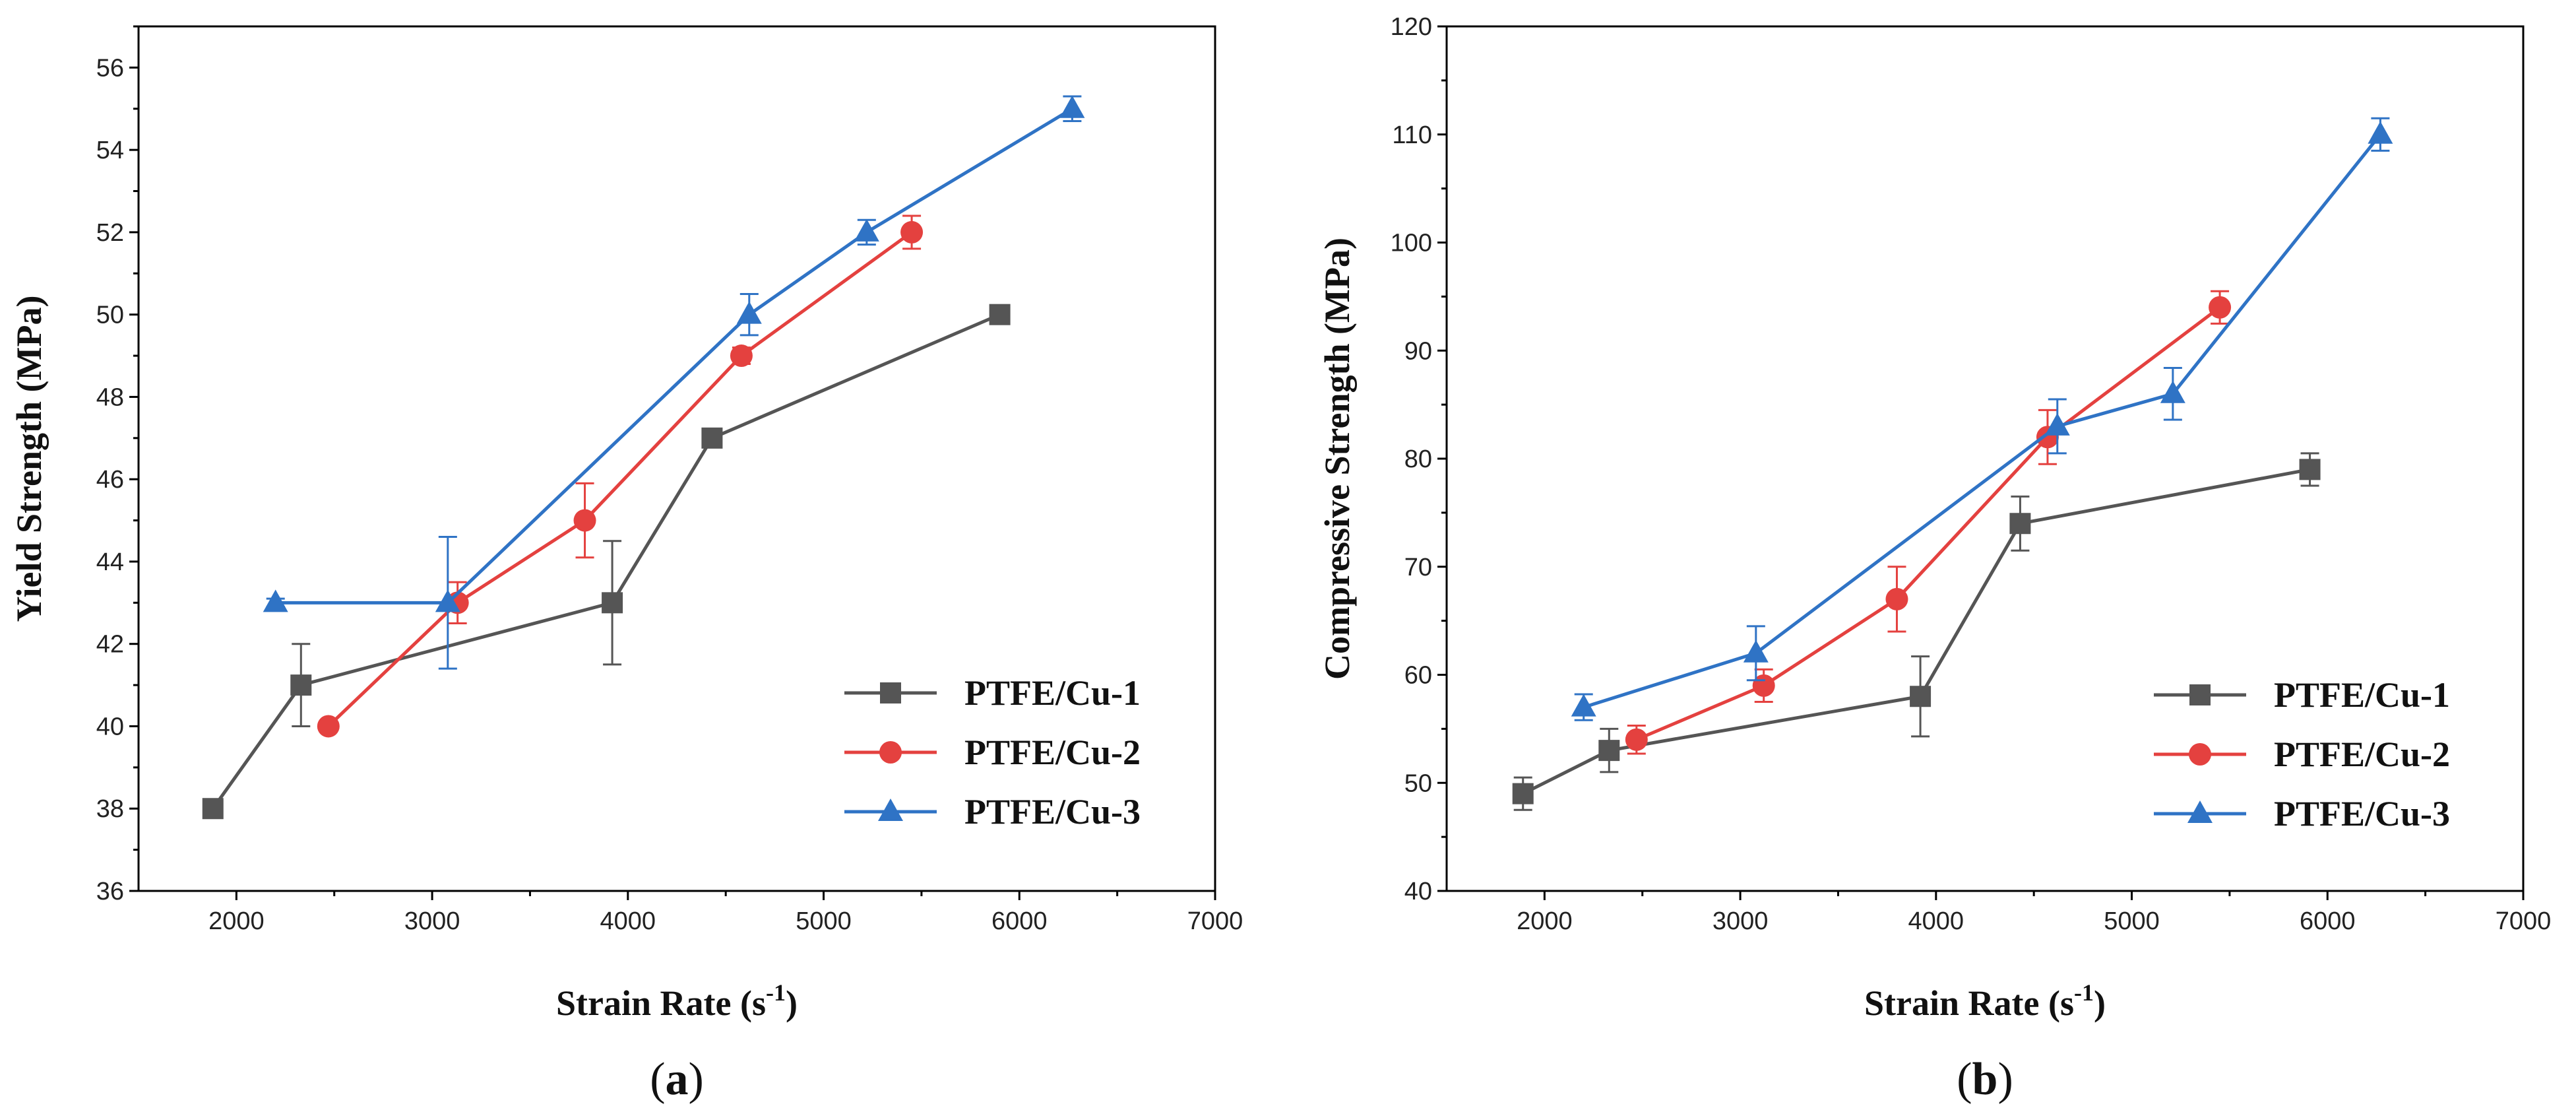 The image size is (2576, 1112). I want to click on y-tick-label: 80, so click(1418, 459).